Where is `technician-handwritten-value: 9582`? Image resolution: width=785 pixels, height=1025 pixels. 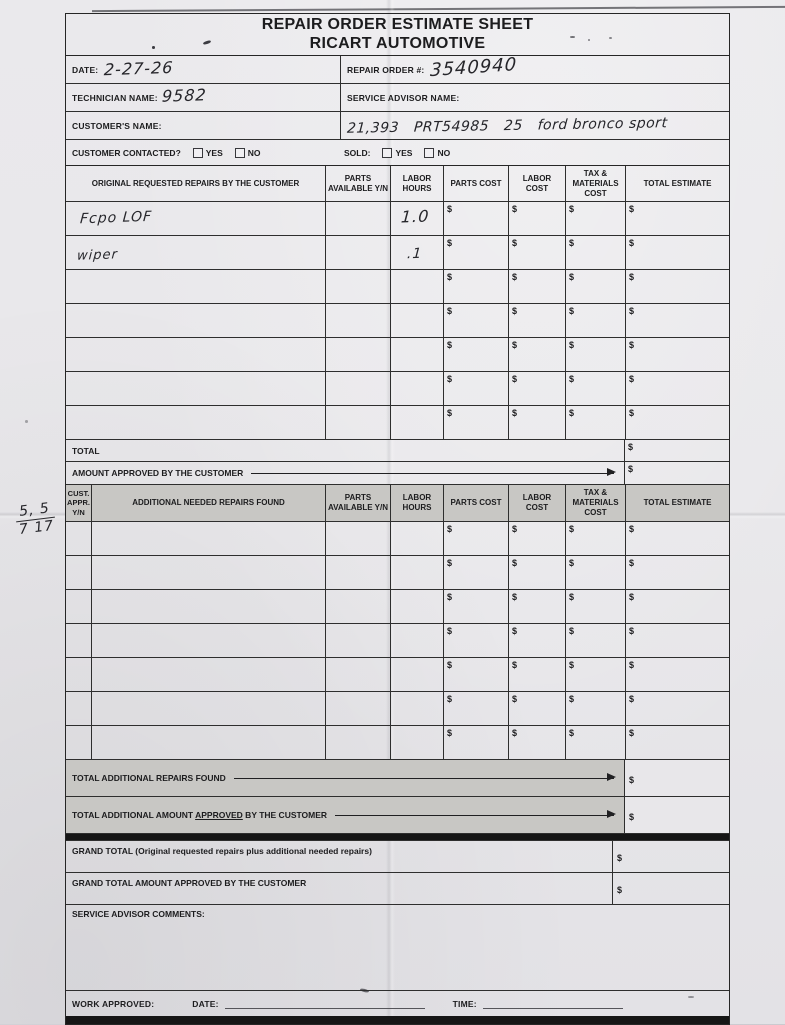
technician-handwritten-value: 9582 is located at coordinates (184, 95).